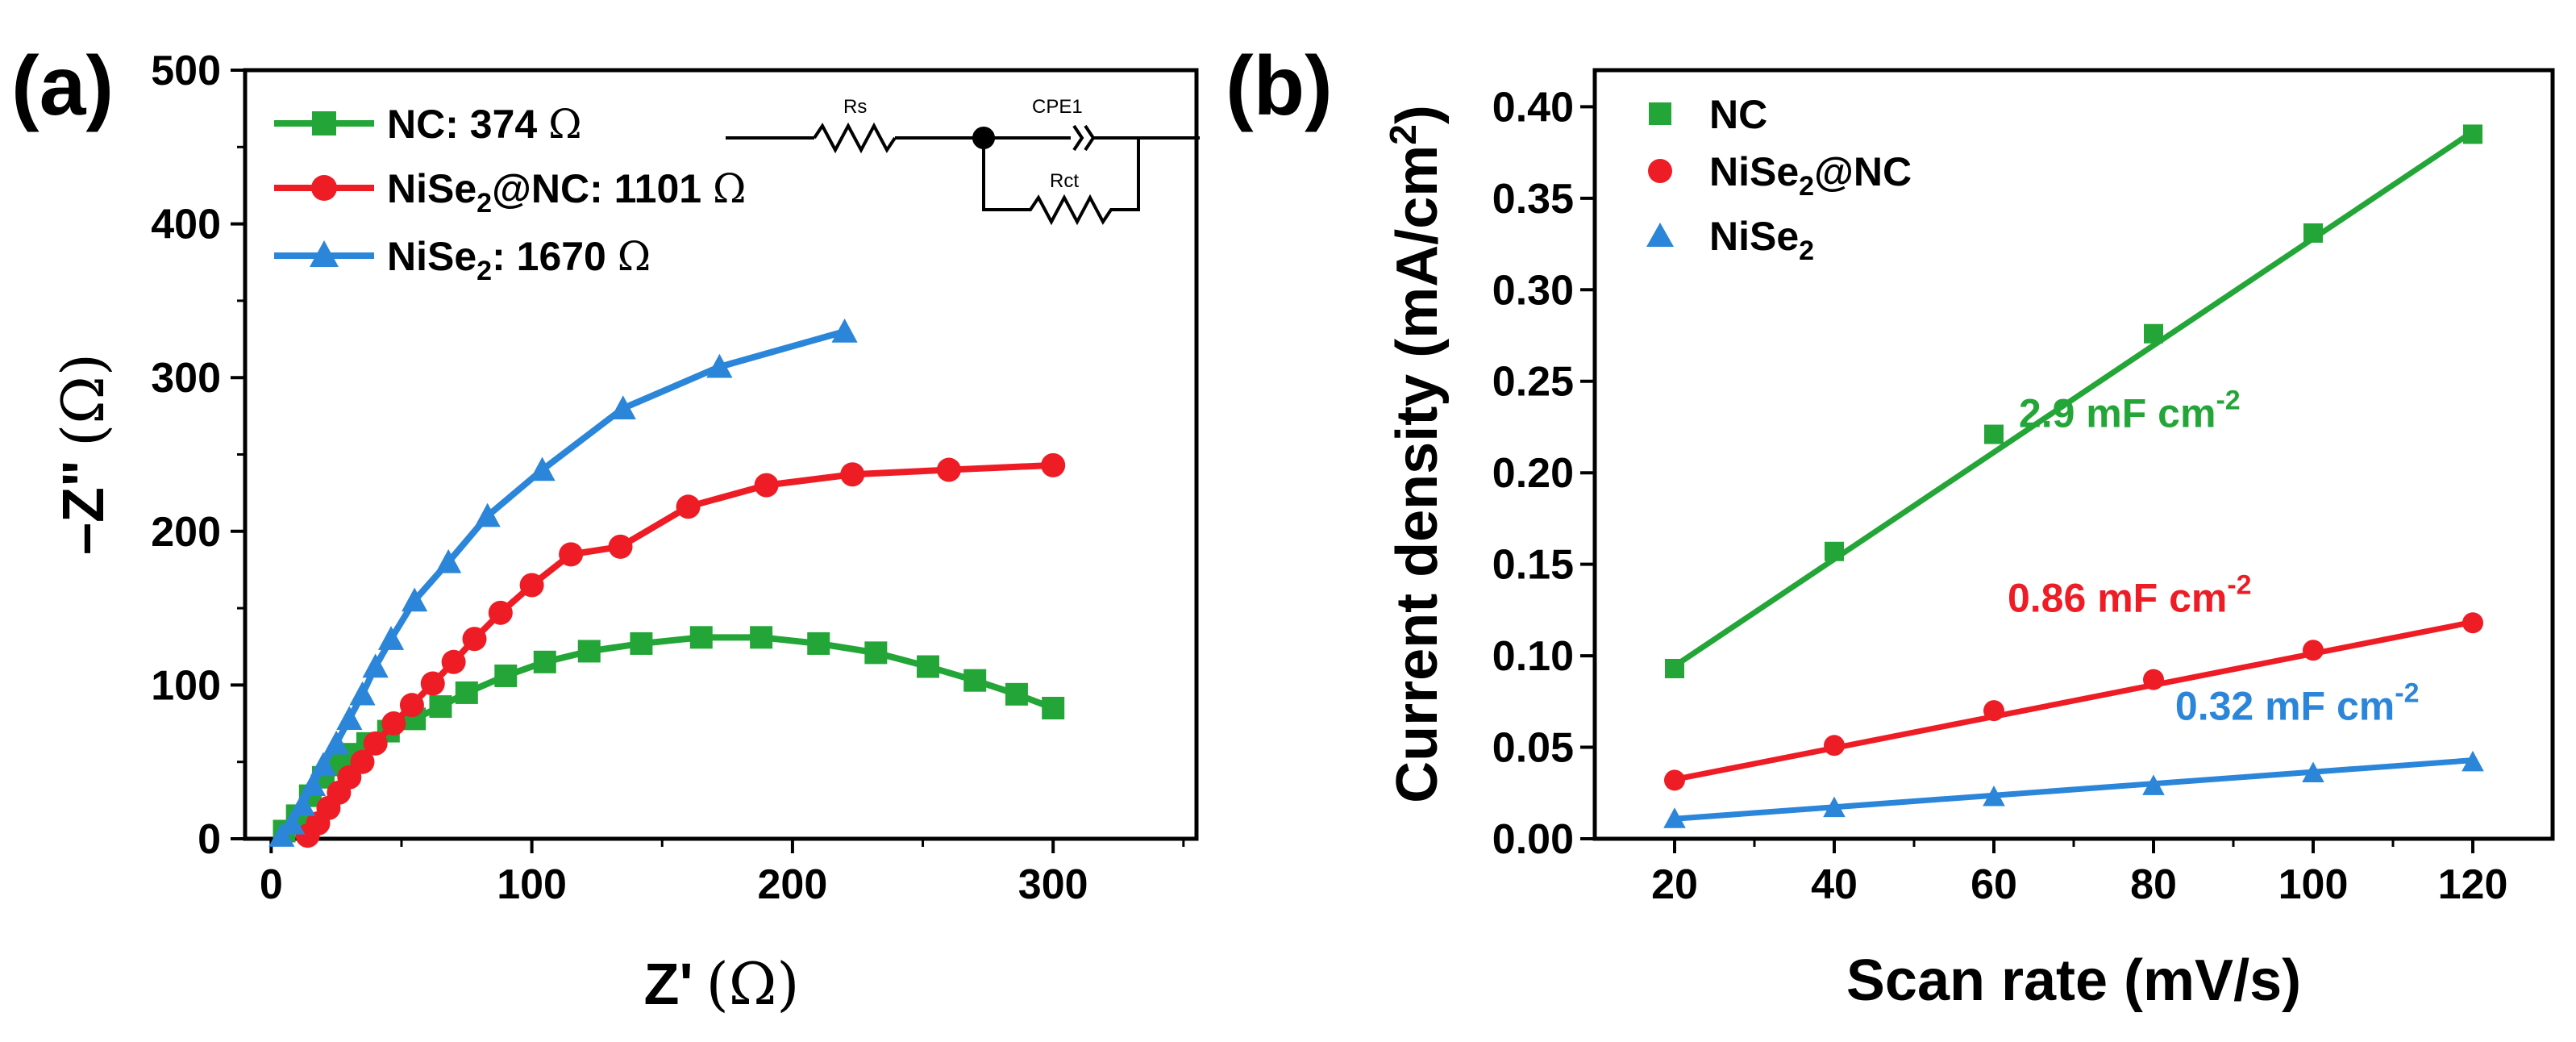  I want to click on circuit-label-rct: Rct, so click(1064, 181).